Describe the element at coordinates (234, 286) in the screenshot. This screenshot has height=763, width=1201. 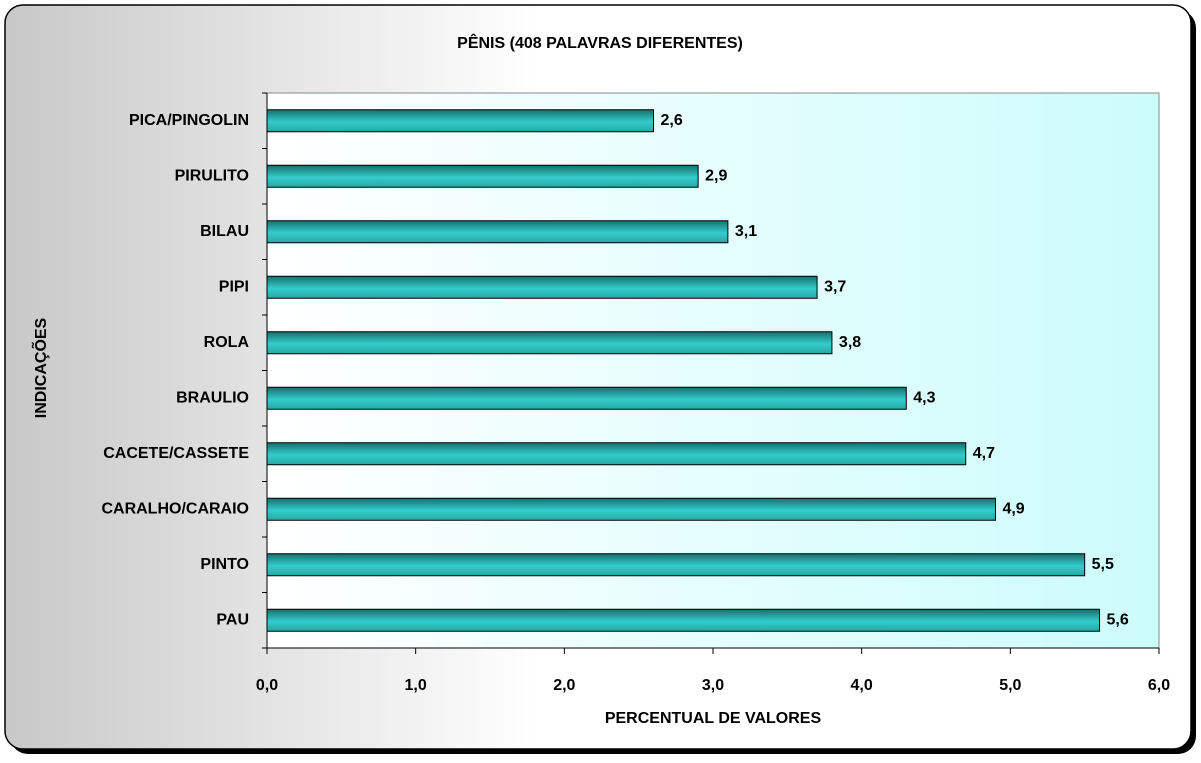
I see `y-tick-label: PIPI` at that location.